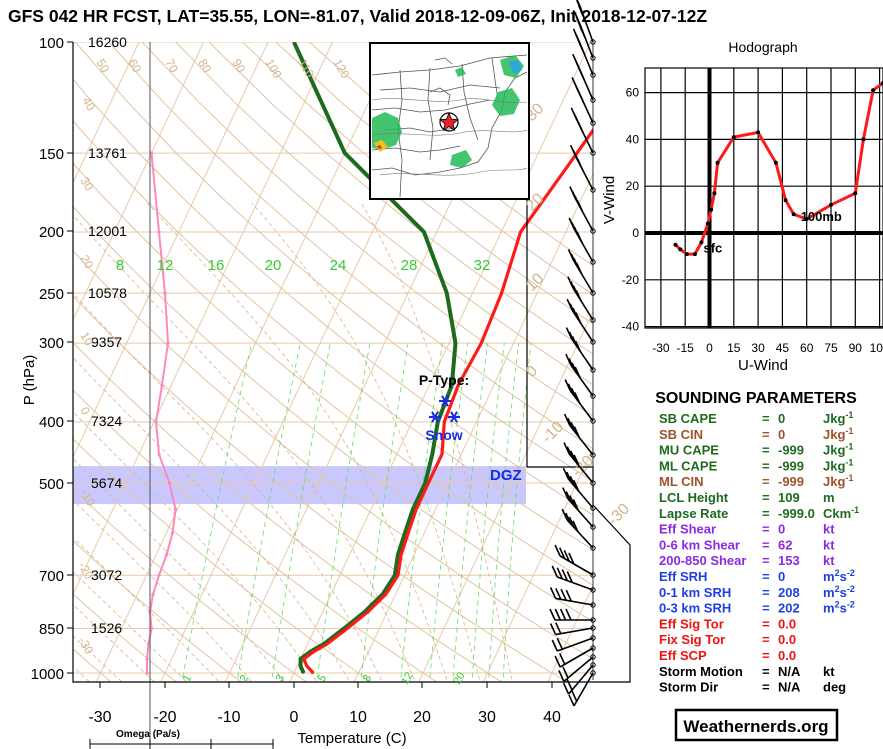  Describe the element at coordinates (747, 529) in the screenshot. I see `param-row: Eff Shear = 0 kt` at that location.